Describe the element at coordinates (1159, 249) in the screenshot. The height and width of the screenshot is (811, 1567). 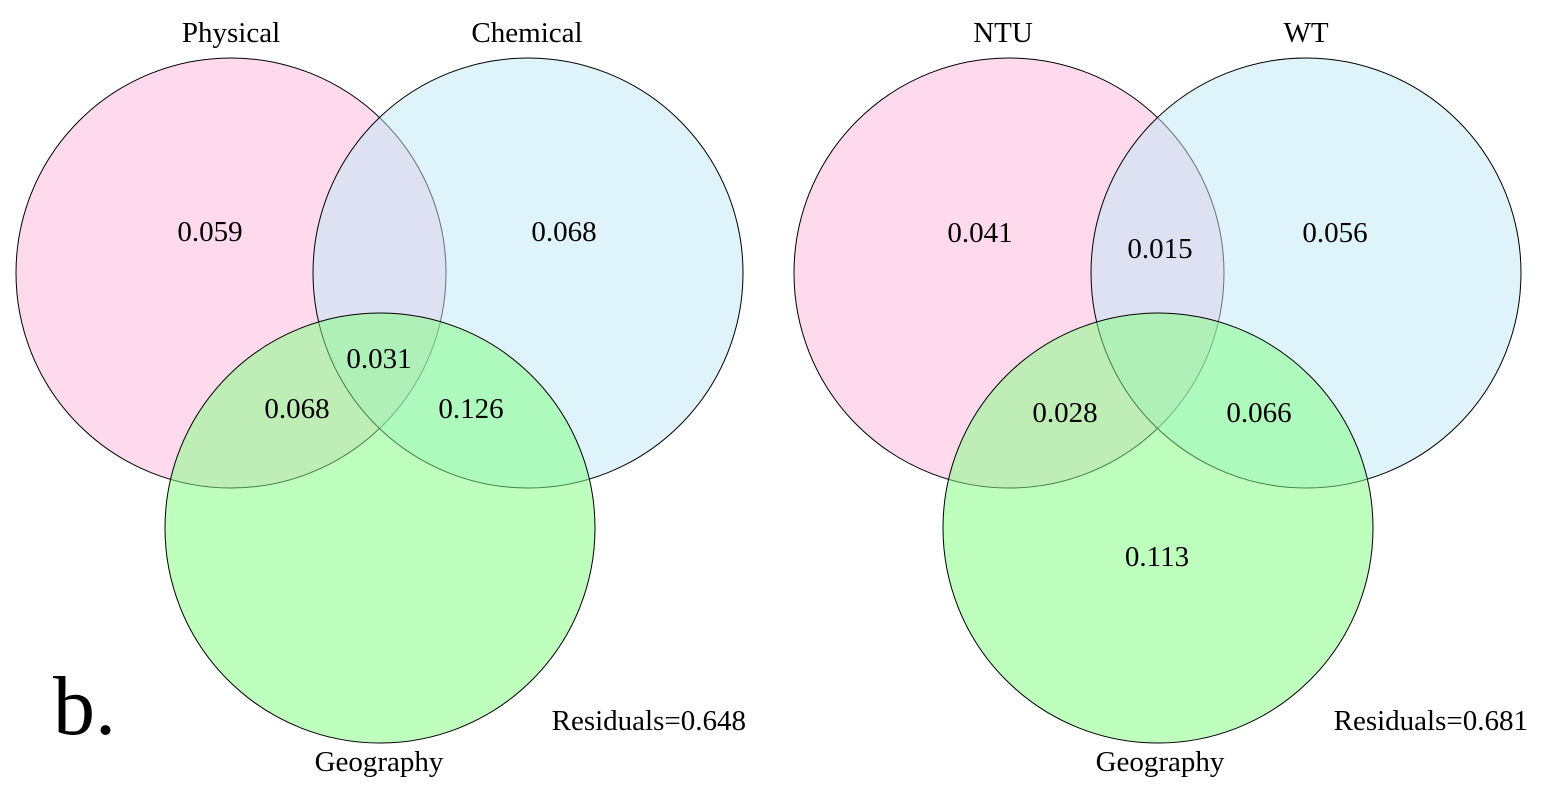
I see `region-ab: 0.015` at that location.